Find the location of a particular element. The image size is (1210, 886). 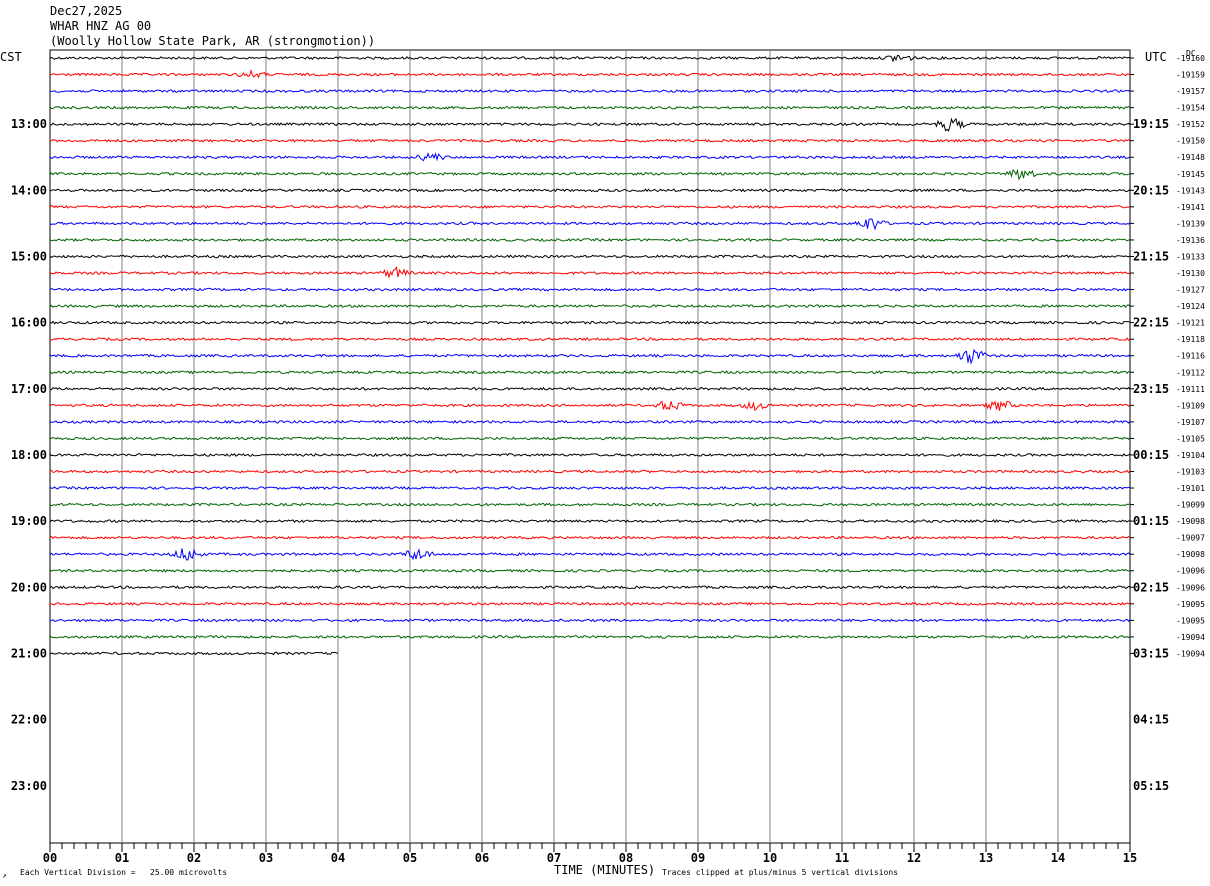

cst-hour-label: 20:00 is located at coordinates (29, 587).